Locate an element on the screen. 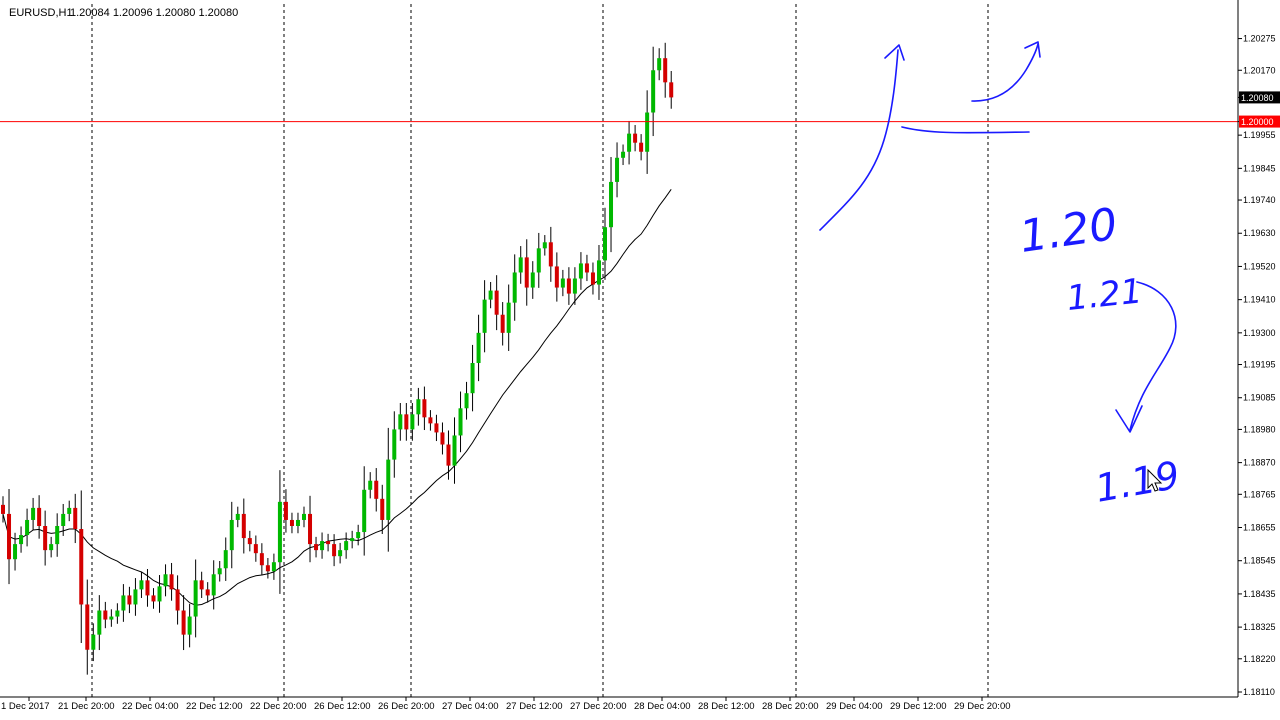  time-tick-label-12: 28 Dec 20:00 is located at coordinates (790, 706).